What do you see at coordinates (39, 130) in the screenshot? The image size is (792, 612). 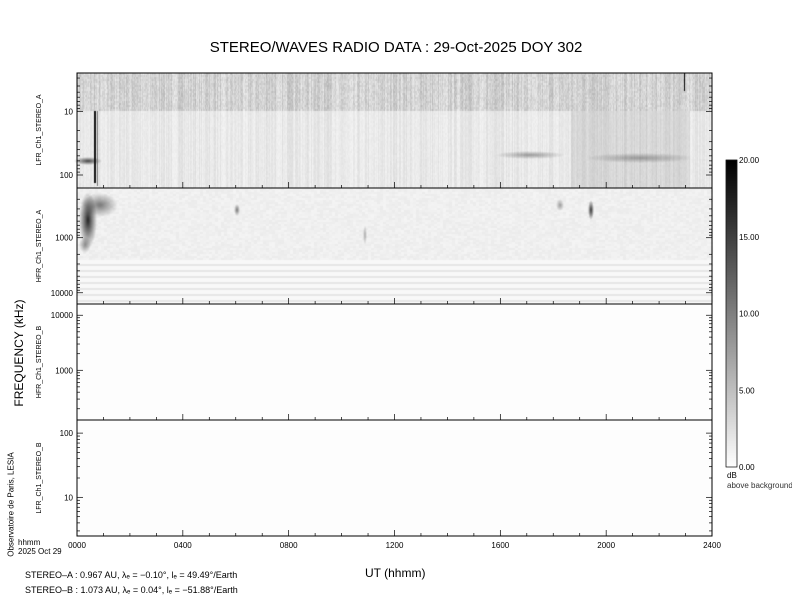 I see `panel-label-lfr-a: LFR_Ch1_STEREO_A` at bounding box center [39, 130].